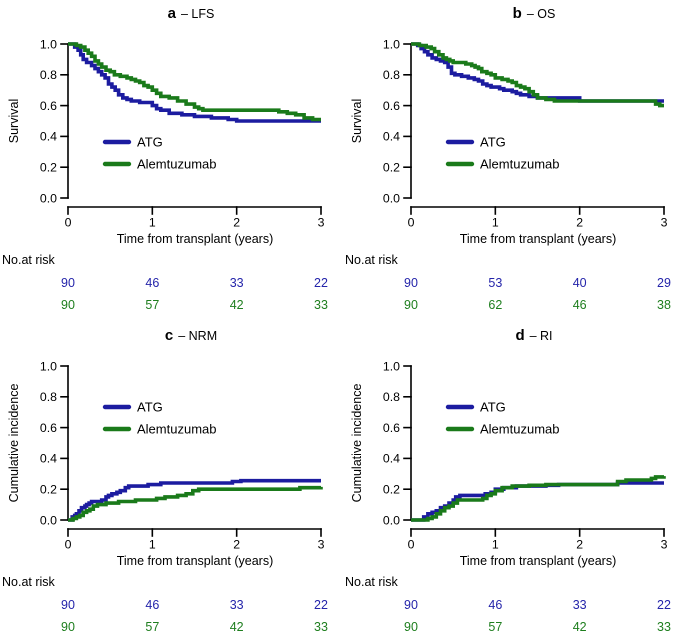  Describe the element at coordinates (198, 336) in the screenshot. I see `panel-title-text: – NRM` at that location.